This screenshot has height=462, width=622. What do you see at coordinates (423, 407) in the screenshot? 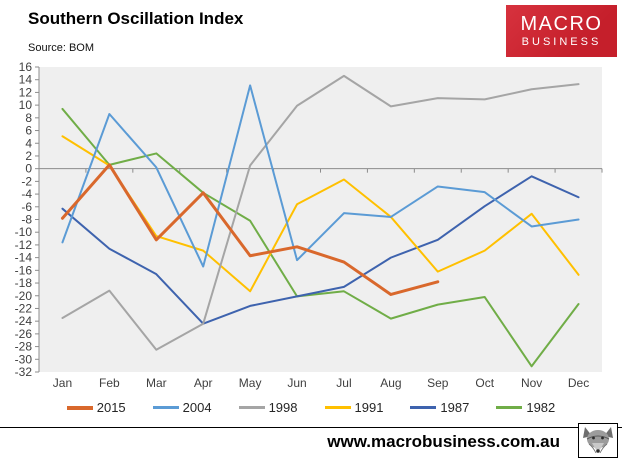
I see `legend-swatch-1987` at bounding box center [423, 407].